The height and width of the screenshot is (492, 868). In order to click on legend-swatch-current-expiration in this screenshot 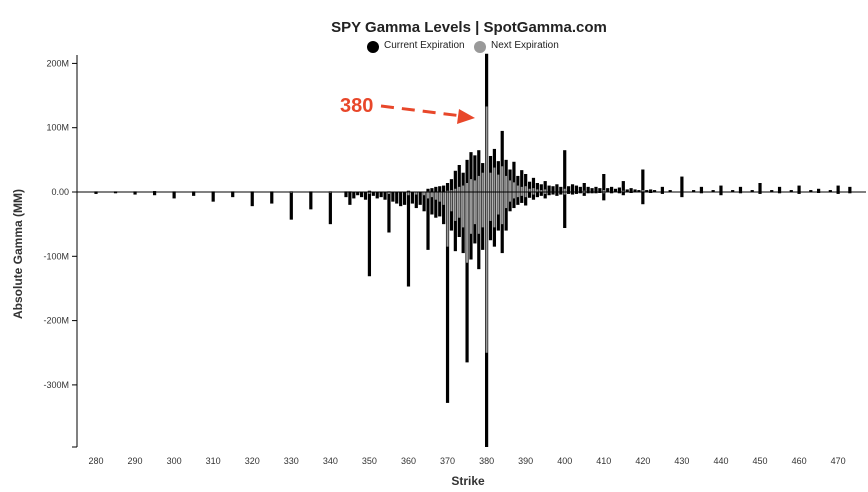, I will do `click(373, 47)`.